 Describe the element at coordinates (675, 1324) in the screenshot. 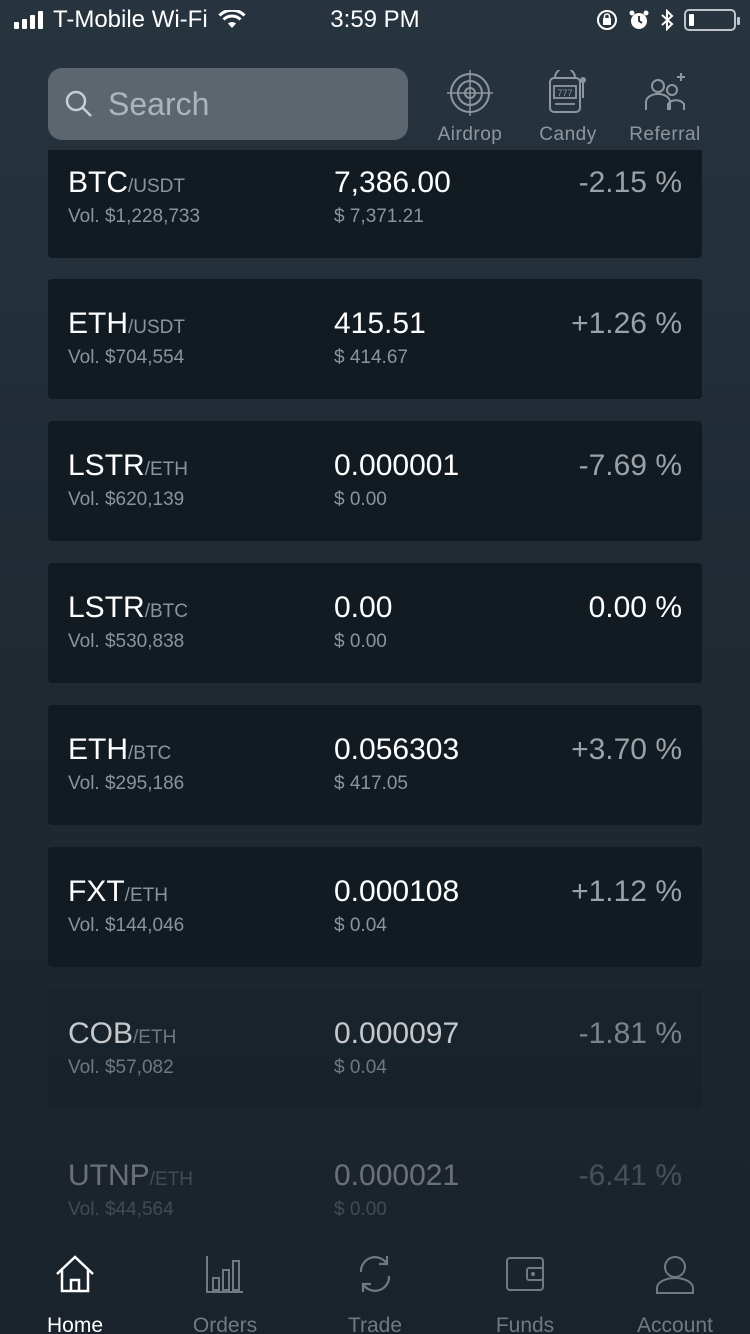

I see `tab-account-label: Account` at that location.